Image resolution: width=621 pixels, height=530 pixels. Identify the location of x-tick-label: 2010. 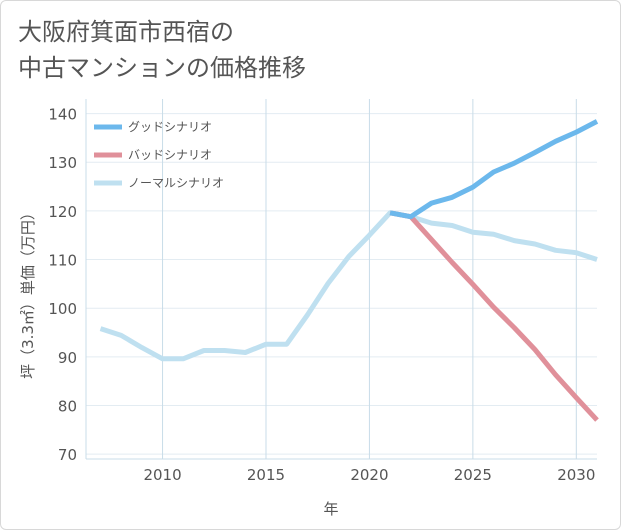
(162, 475).